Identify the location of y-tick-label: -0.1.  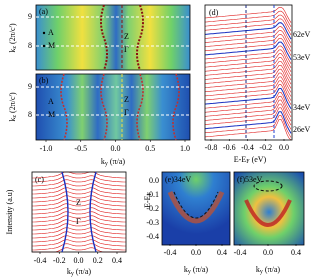
(152, 194).